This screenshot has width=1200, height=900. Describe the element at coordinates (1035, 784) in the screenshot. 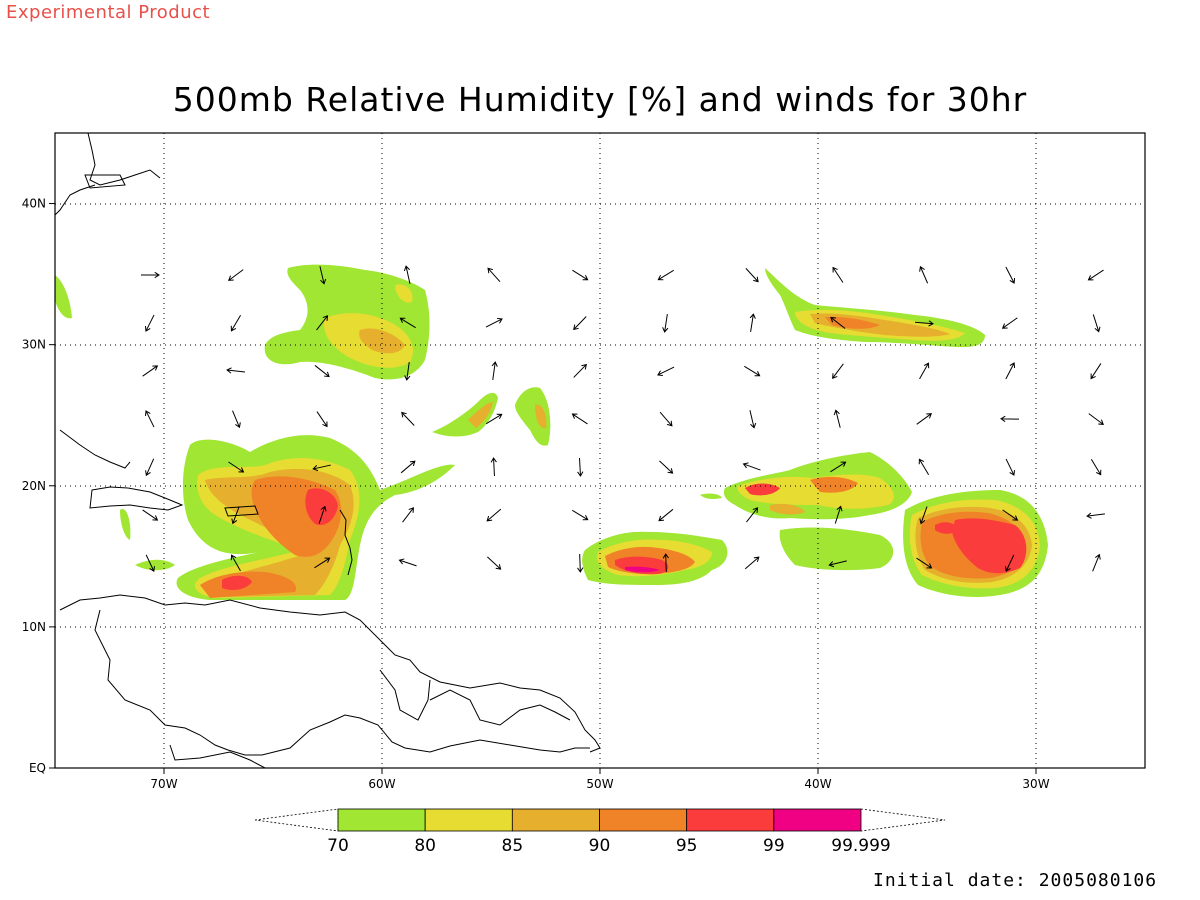

I see `lon-tick-label: 30W` at that location.